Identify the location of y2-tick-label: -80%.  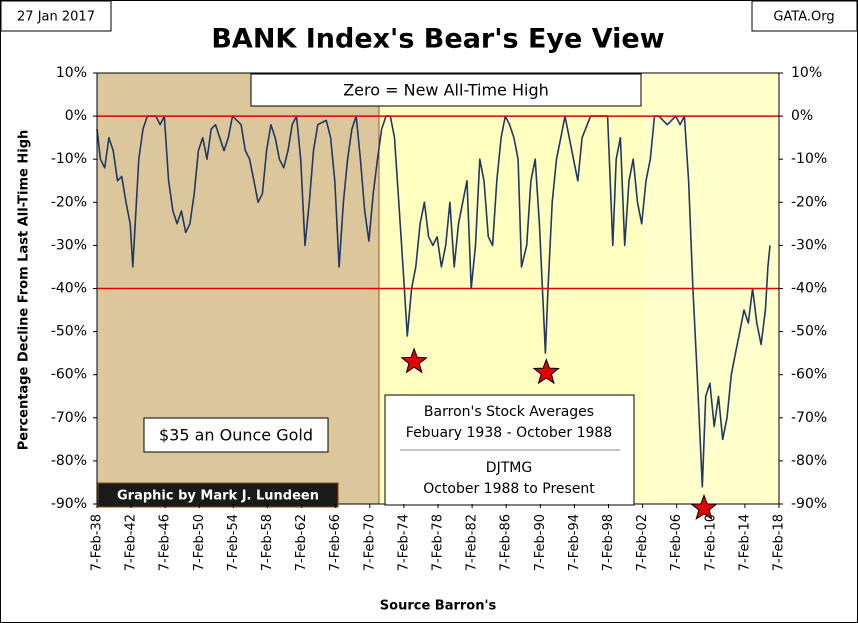
(809, 461).